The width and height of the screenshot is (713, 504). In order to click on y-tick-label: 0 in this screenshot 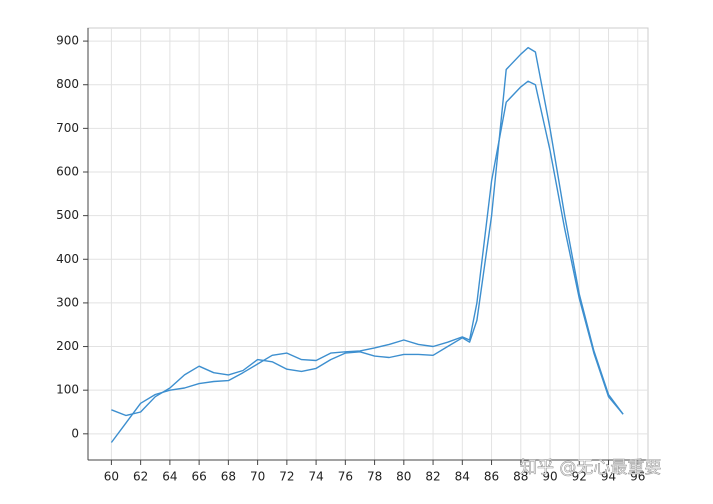, I will do `click(75, 433)`.